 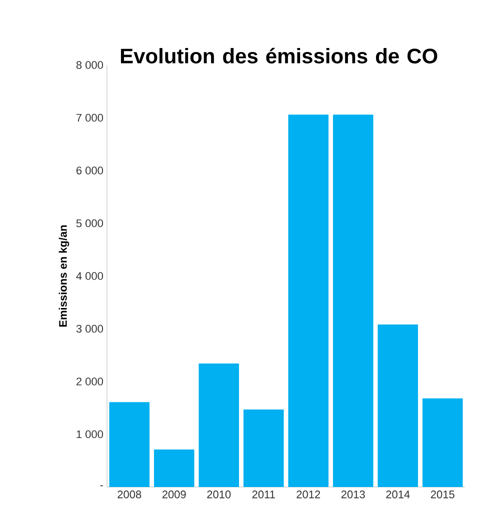 What do you see at coordinates (90, 276) in the screenshot?
I see `y-tick-label: 4 000` at bounding box center [90, 276].